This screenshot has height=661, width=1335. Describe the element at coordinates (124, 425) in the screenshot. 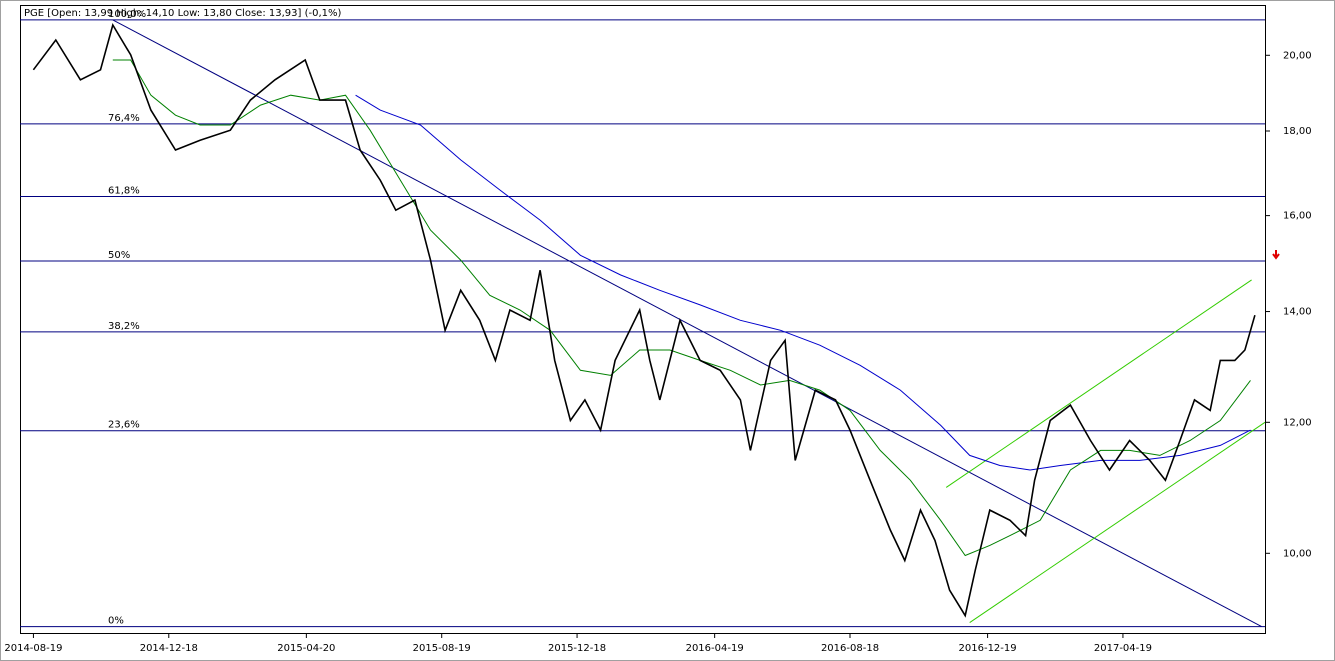

I see `fib-label: 23,6%` at that location.